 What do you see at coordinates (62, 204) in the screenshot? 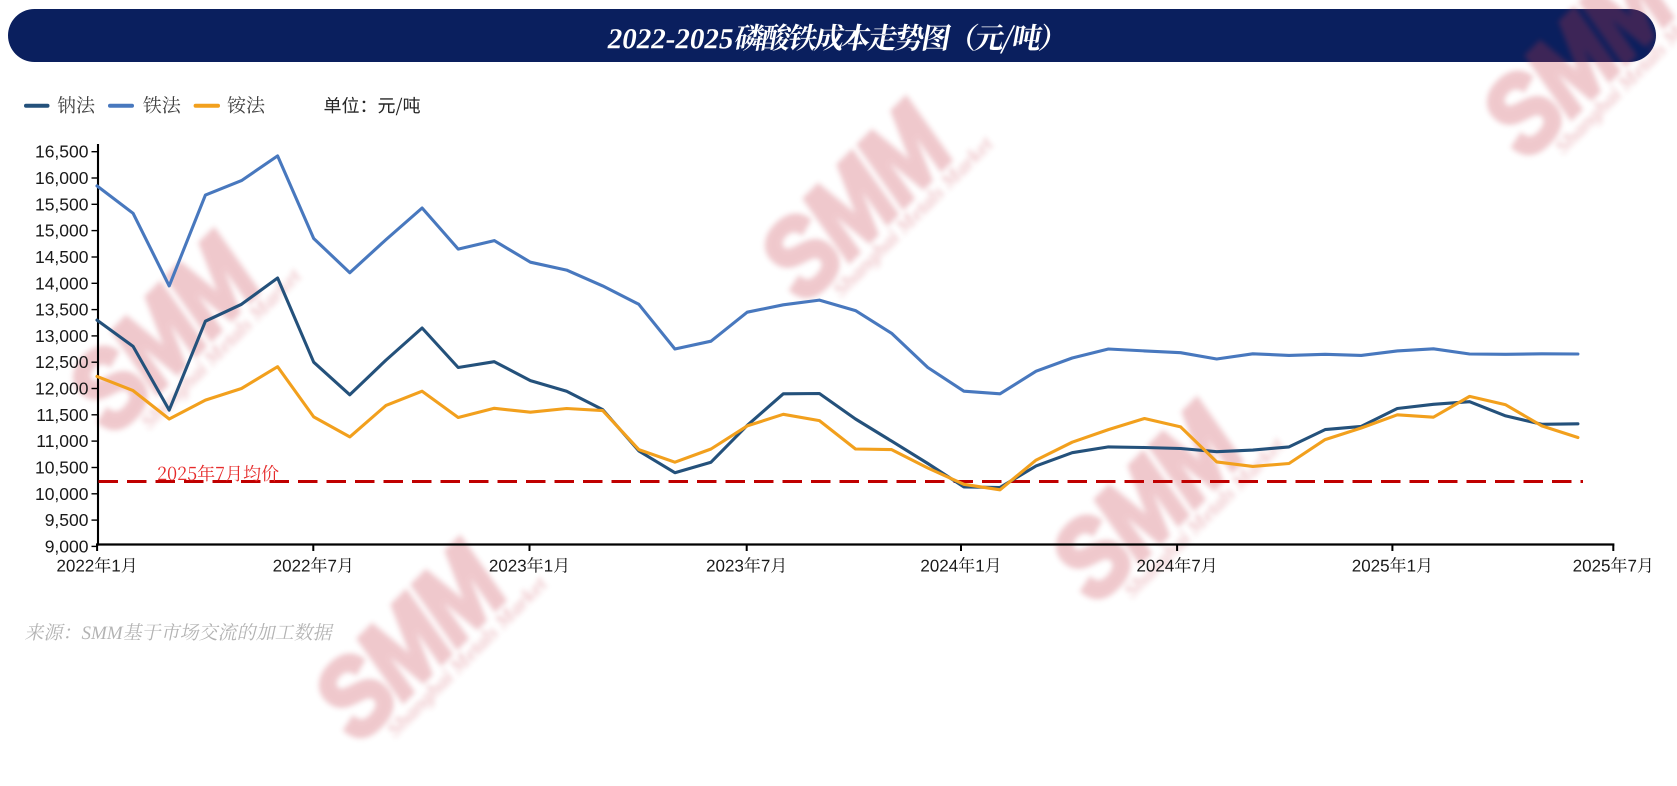
I see `svg-text: 15,500` at bounding box center [62, 204].